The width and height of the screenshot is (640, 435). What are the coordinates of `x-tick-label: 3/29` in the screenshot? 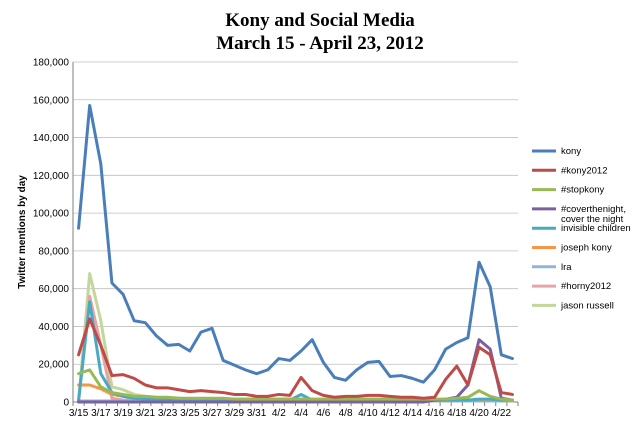 It's located at (235, 413).